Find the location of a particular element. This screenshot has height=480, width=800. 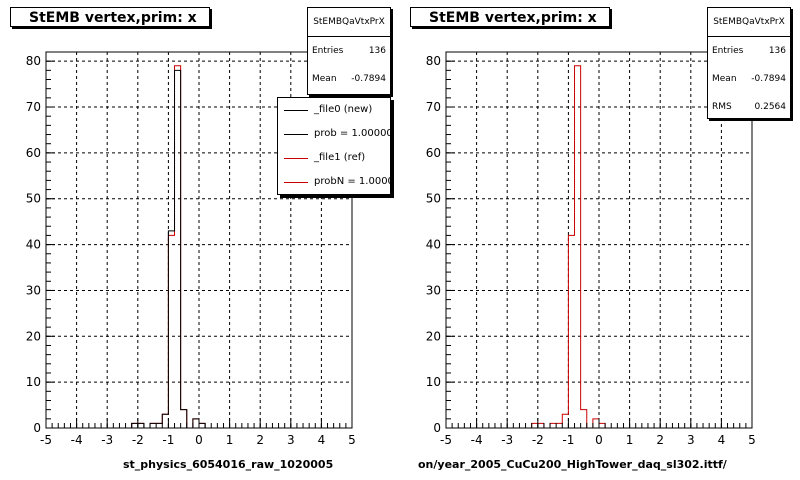

right-stats-mean-value: -0.7894 is located at coordinates (768, 79).